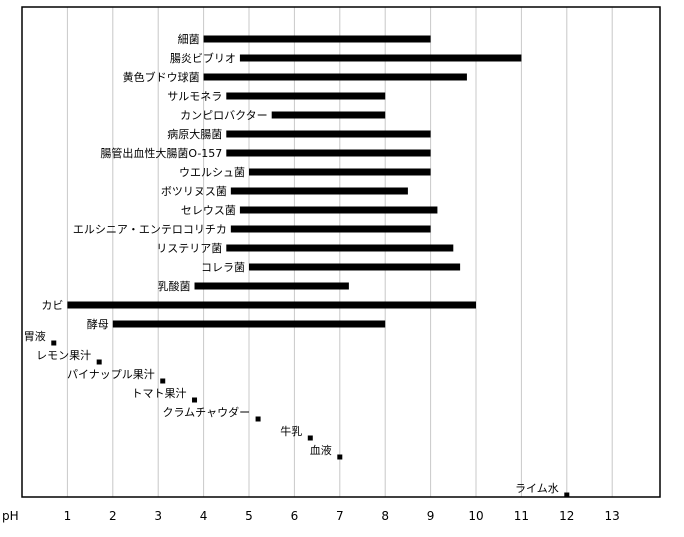 The height and width of the screenshot is (537, 684). What do you see at coordinates (295, 516) in the screenshot?
I see `x-tick-label: 6` at bounding box center [295, 516].